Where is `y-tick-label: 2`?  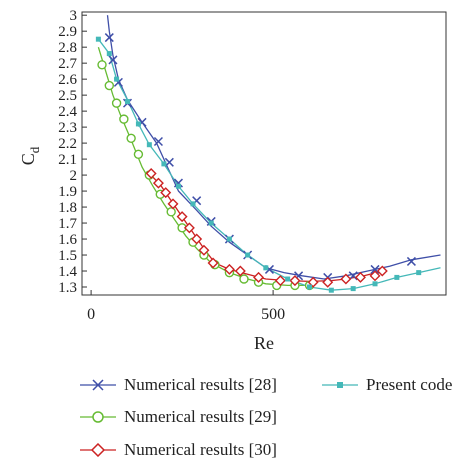
y-tick-label: 2 is located at coordinates (74, 176).